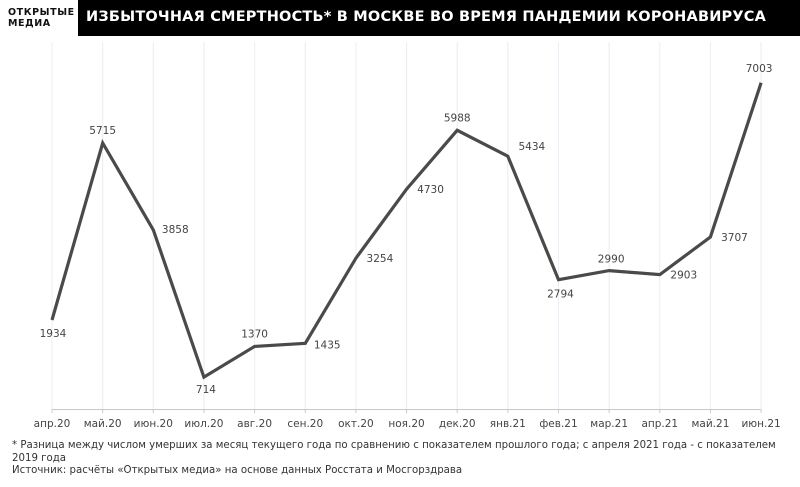 The height and width of the screenshot is (487, 800). I want to click on x-tick-label: окт.20, so click(356, 424).